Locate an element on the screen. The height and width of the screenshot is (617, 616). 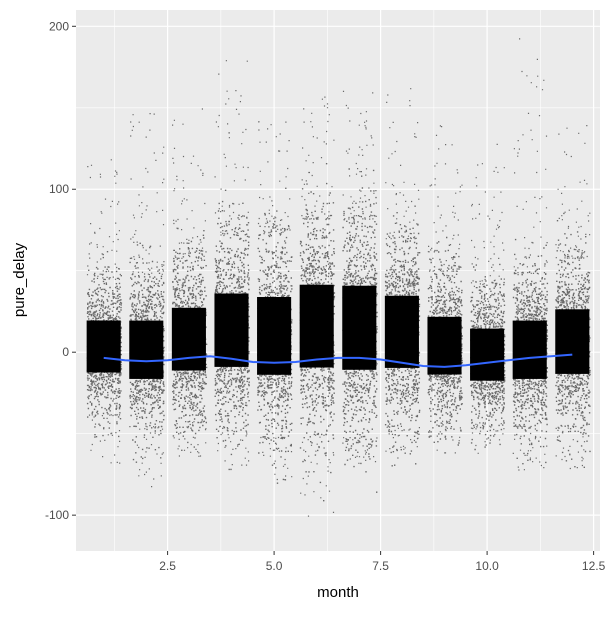
y-tick-label: 100 is located at coordinates (59, 189).